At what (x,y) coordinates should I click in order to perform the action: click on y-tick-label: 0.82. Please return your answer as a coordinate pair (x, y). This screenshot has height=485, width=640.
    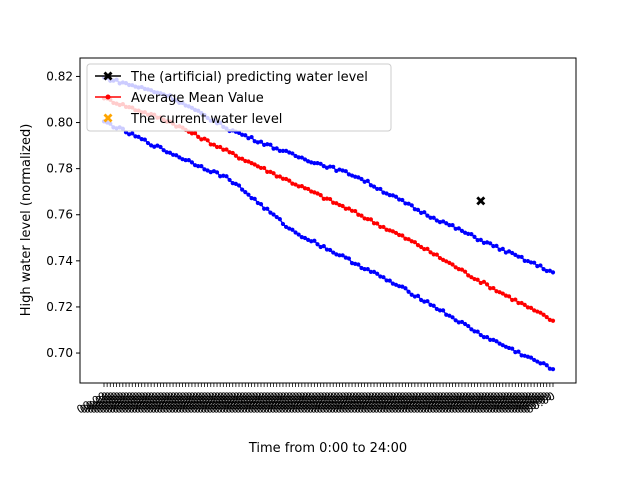
    Looking at the image, I should click on (59, 76).